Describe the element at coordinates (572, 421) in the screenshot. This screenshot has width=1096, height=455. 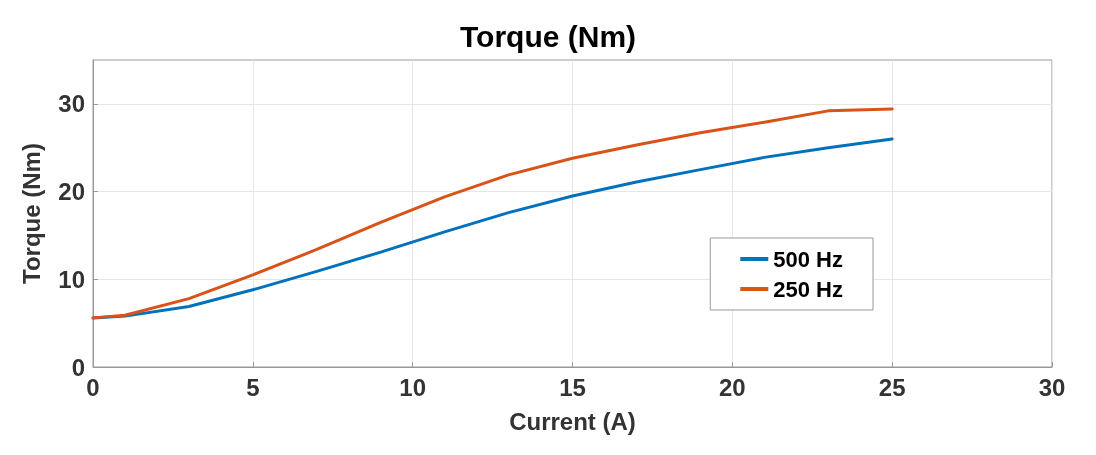
I see `x-axis-title: Current (A)` at that location.